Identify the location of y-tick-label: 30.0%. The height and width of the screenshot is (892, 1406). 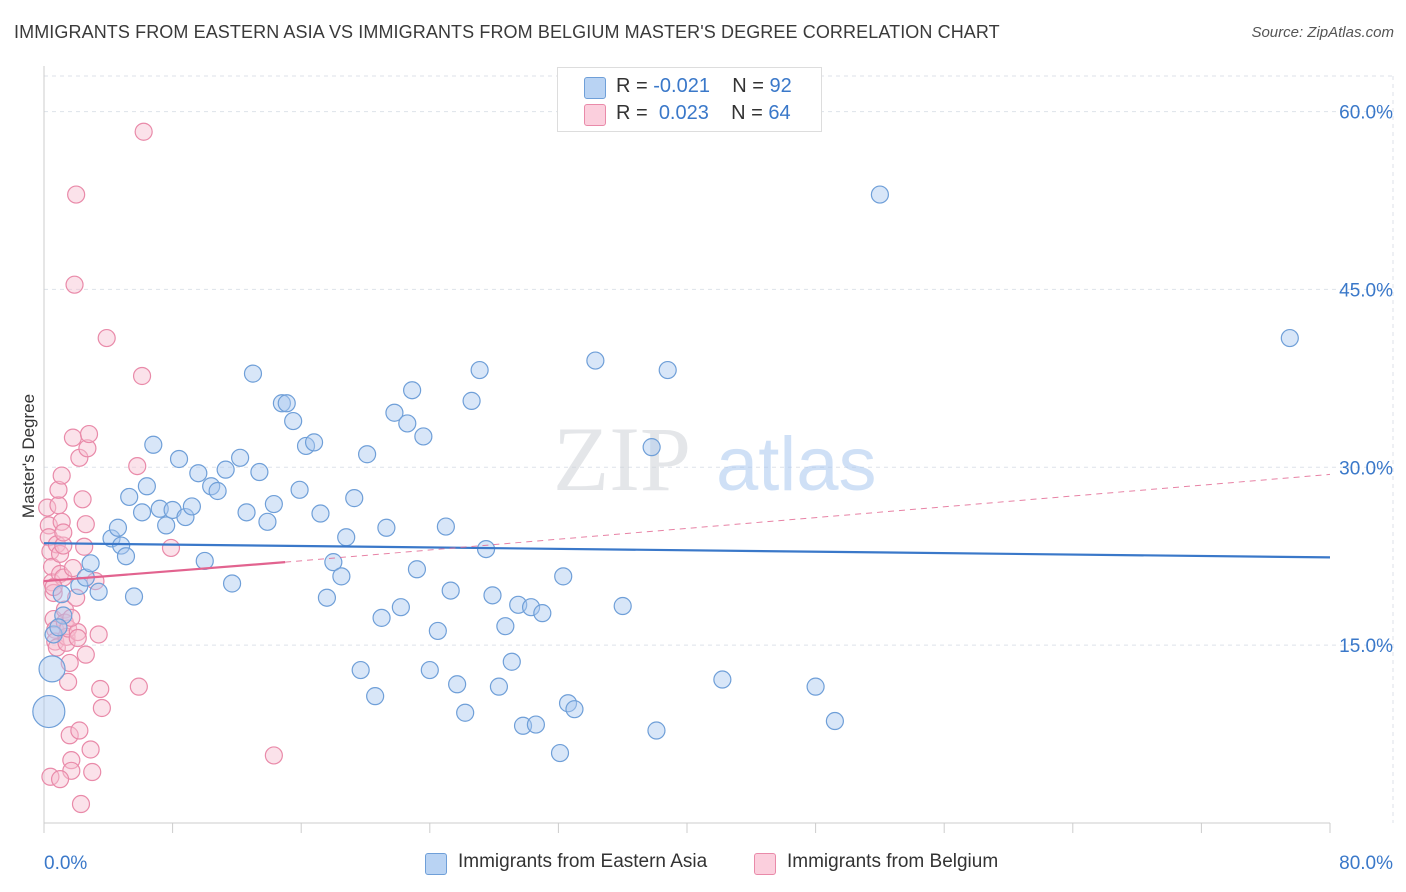
(1366, 468).